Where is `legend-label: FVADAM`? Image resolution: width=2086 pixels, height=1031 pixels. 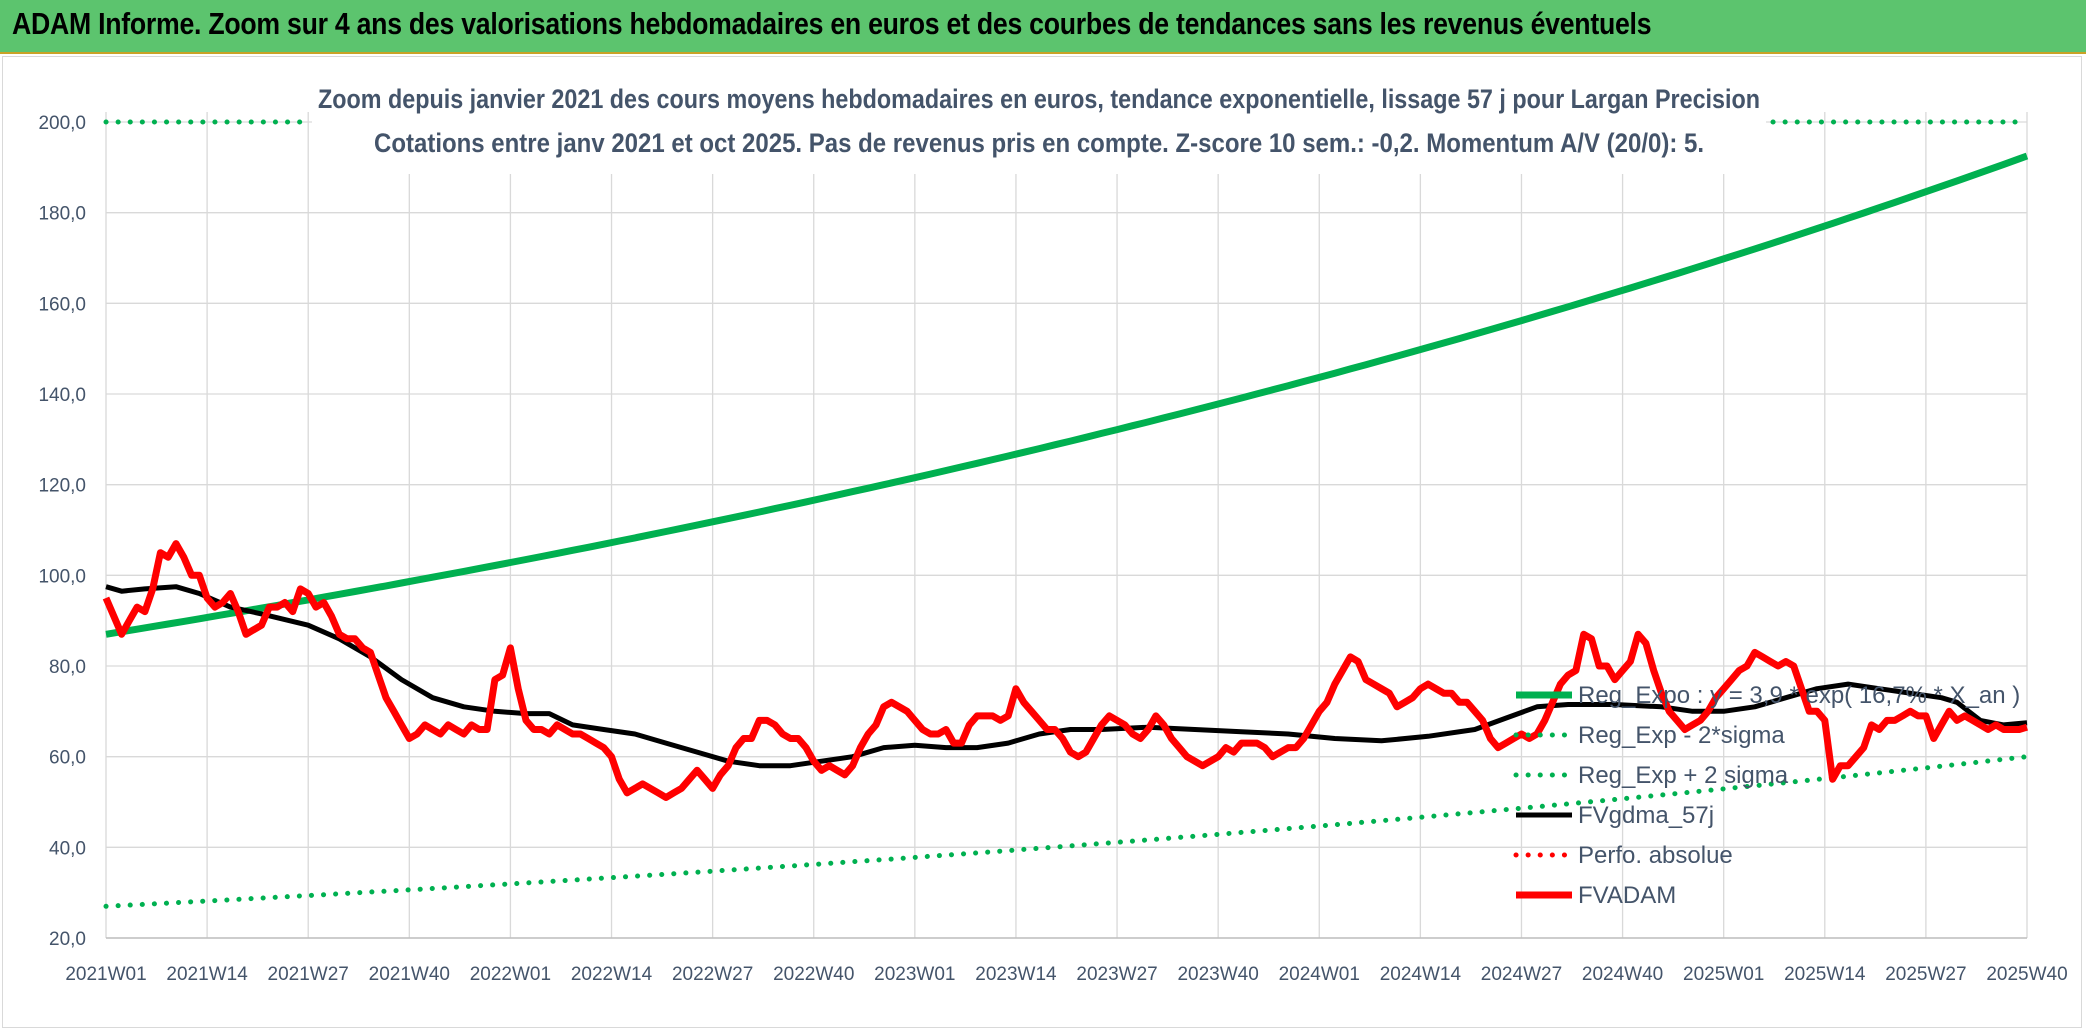
legend-label: FVADAM is located at coordinates (1627, 895).